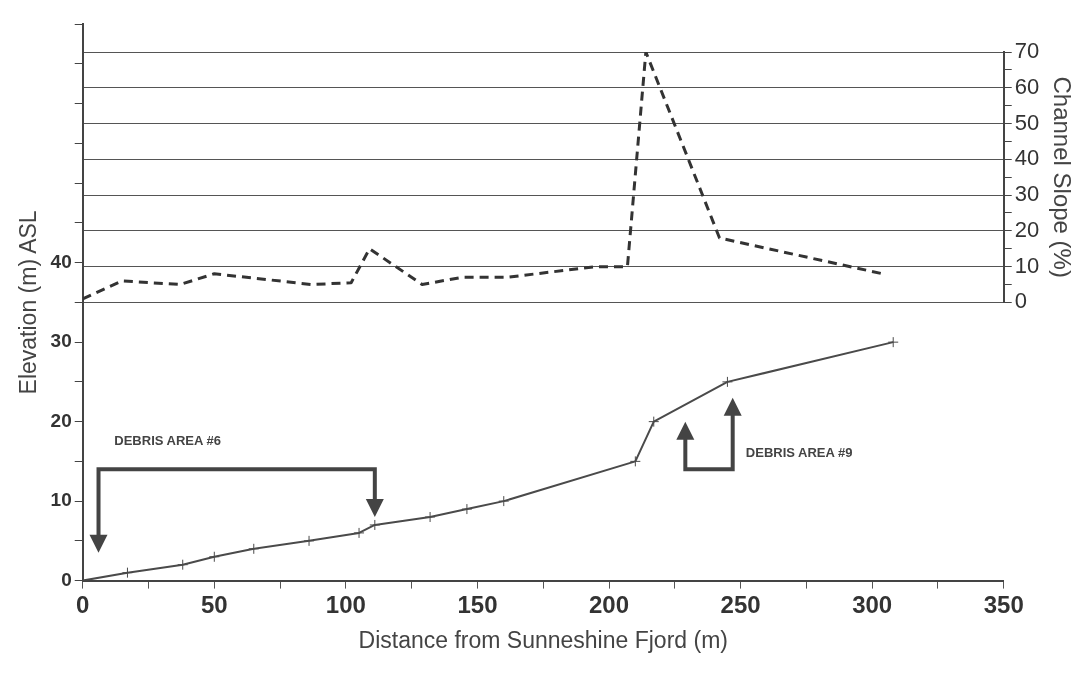  What do you see at coordinates (543, 639) in the screenshot?
I see `x-axis-title: Distance from Sunneshine Fjord (m)` at bounding box center [543, 639].